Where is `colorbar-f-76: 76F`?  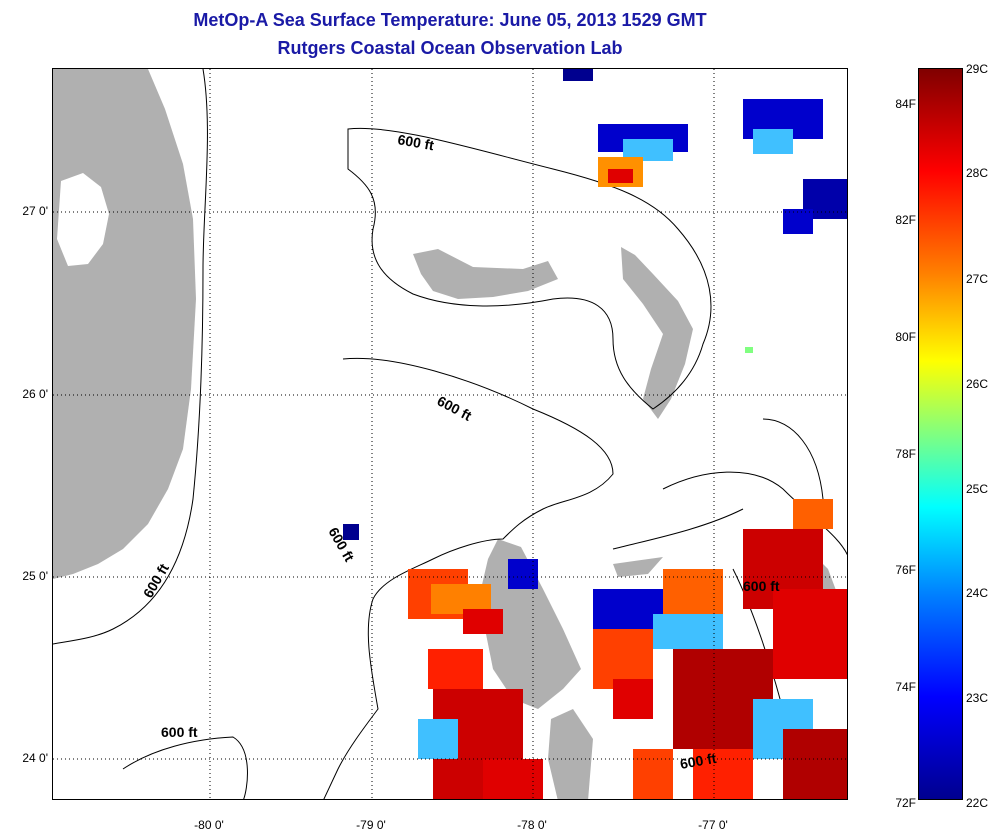 colorbar-f-76: 76F is located at coordinates (905, 570).